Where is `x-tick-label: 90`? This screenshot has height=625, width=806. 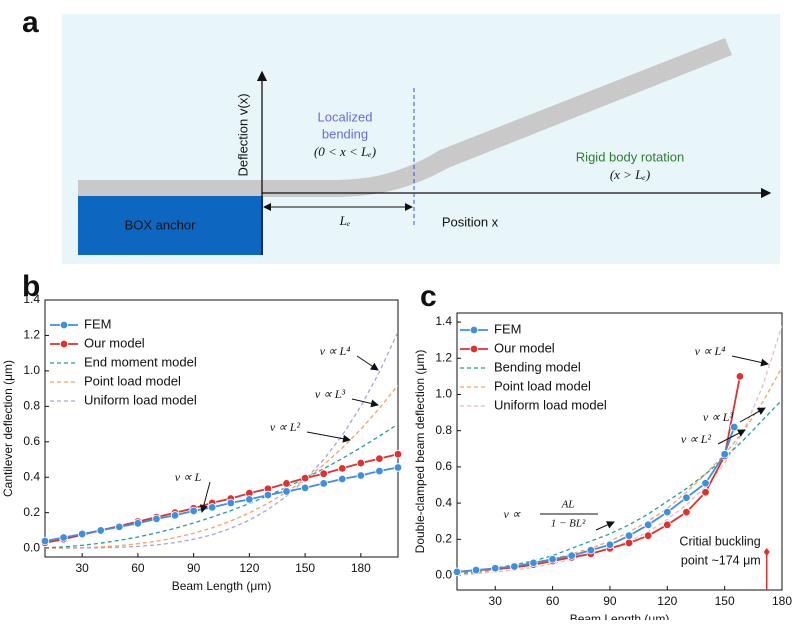 x-tick-label: 90 is located at coordinates (194, 568).